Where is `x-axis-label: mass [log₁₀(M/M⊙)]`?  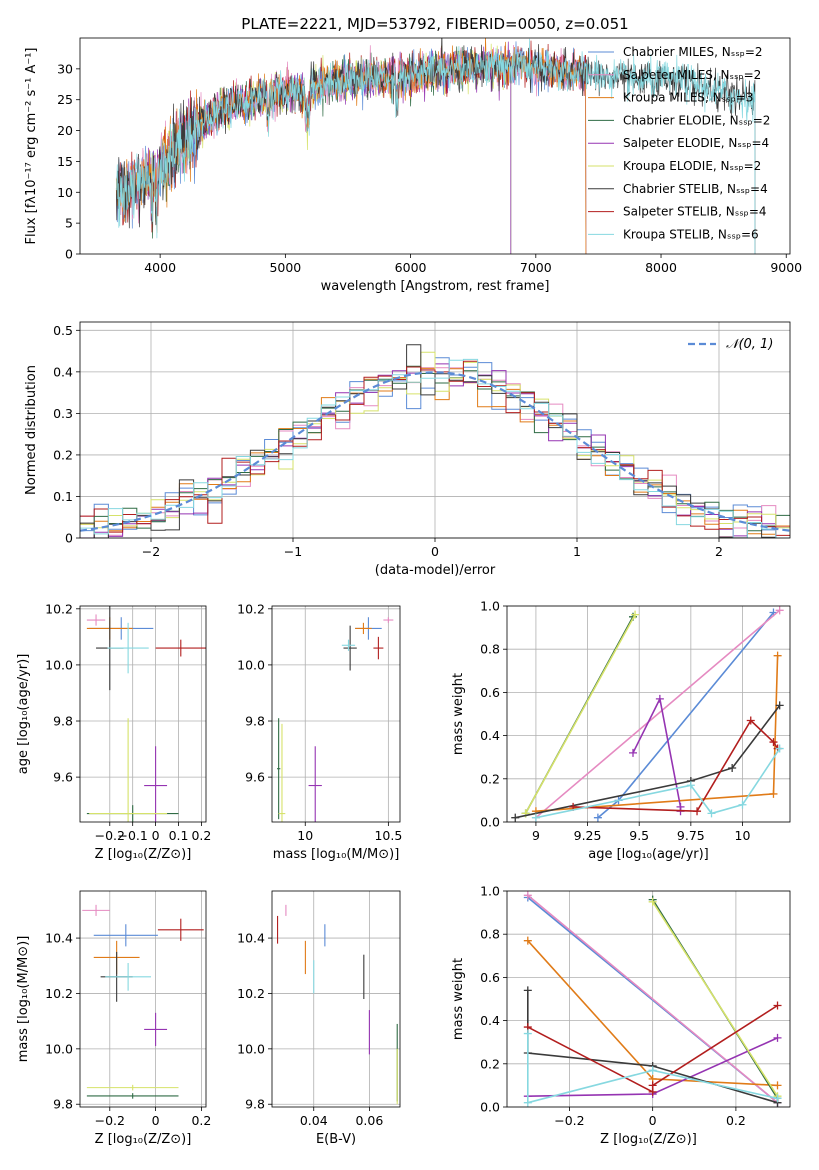 x-axis-label: mass [log₁₀(M/M⊙)] is located at coordinates (336, 854).